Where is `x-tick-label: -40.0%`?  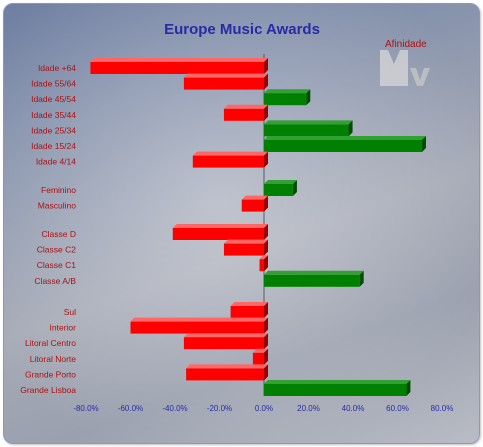 x-tick-label: -40.0% is located at coordinates (174, 408).